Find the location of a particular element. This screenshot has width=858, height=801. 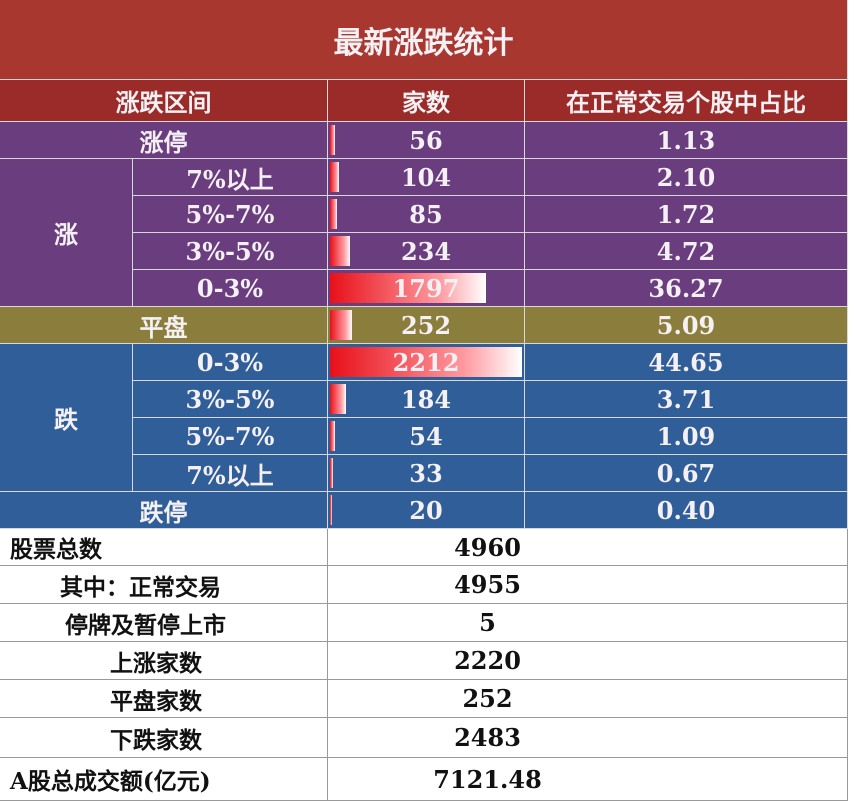

range-label: 跌停 is located at coordinates (164, 510).